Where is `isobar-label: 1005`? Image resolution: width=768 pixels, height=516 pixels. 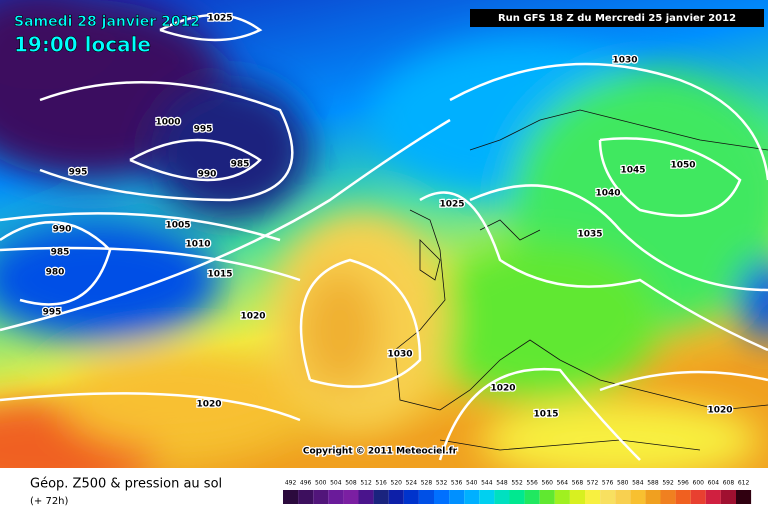
isobar-label: 1005 is located at coordinates (177, 226).